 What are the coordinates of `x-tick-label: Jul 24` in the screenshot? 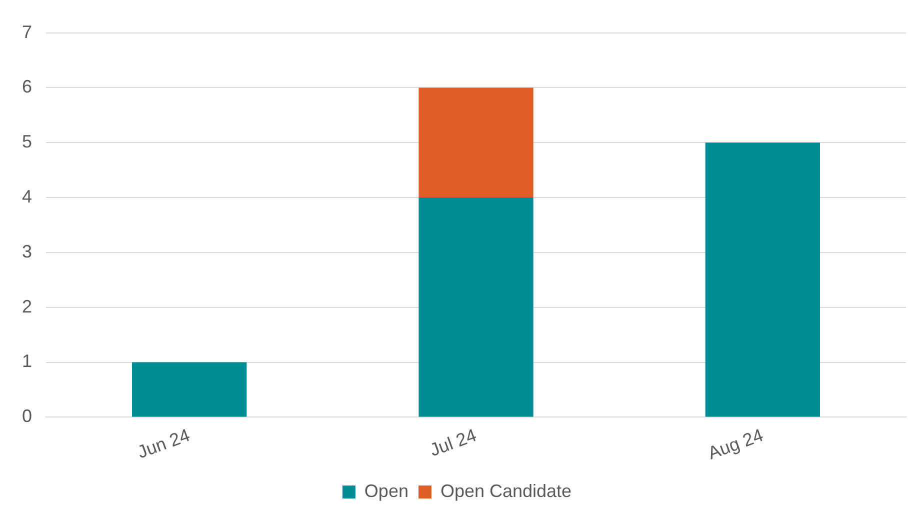 It's located at (453, 442).